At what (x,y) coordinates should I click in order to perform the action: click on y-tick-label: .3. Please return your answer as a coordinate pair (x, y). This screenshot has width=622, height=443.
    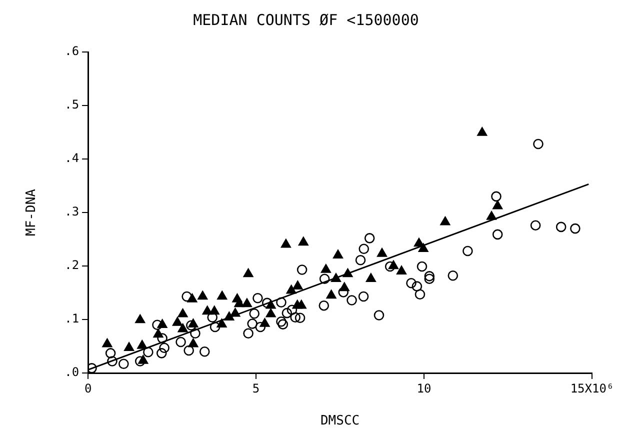
    Looking at the image, I should click on (72, 211).